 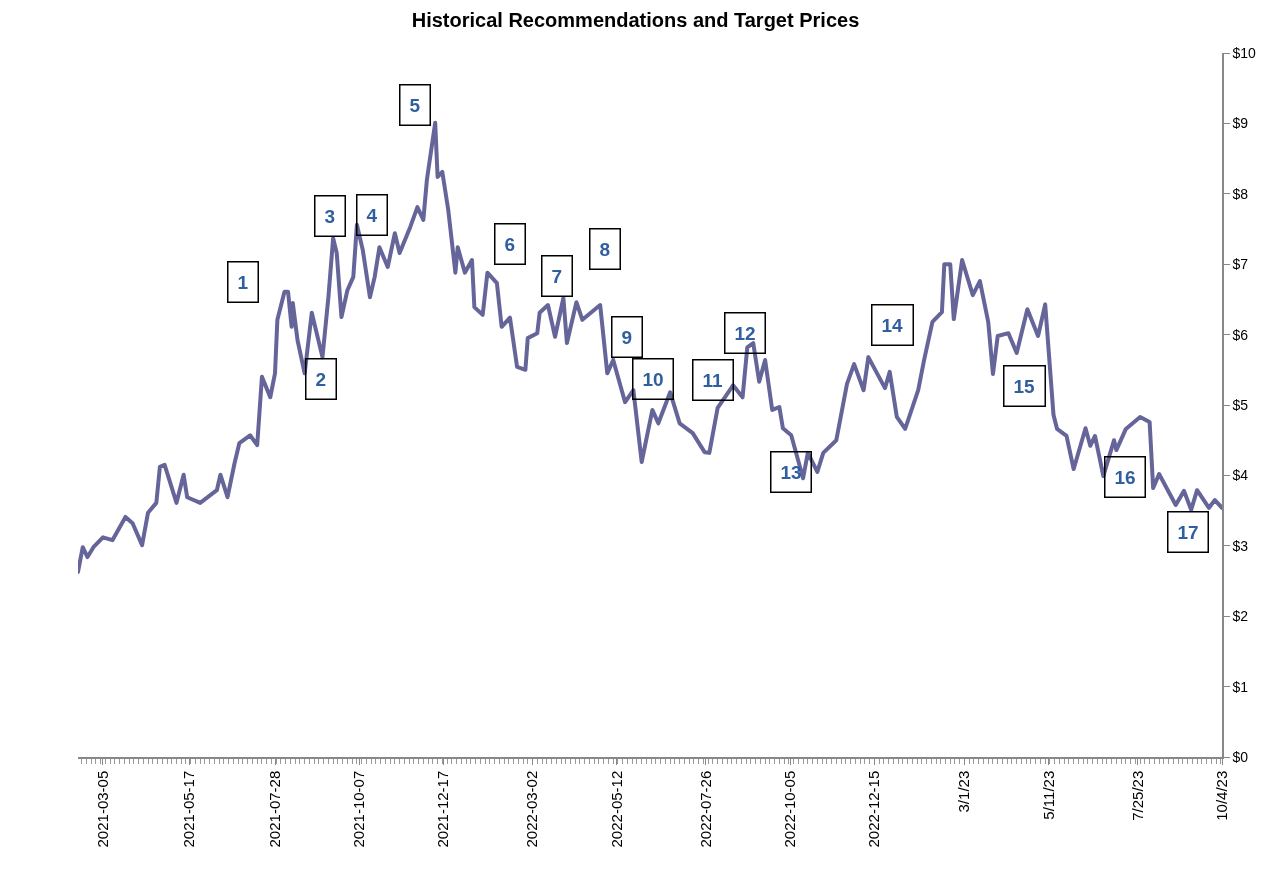 I want to click on annotation: 3, so click(x=330, y=216).